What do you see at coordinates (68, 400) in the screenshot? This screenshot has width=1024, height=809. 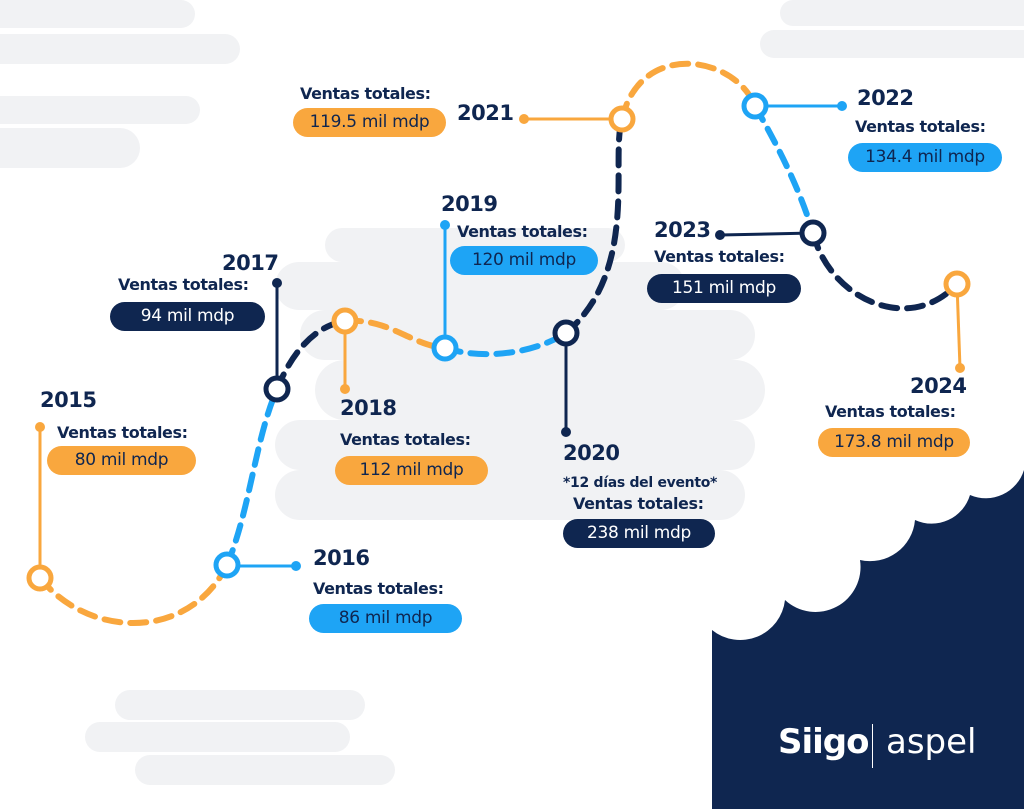 I see `year-label: 2015` at bounding box center [68, 400].